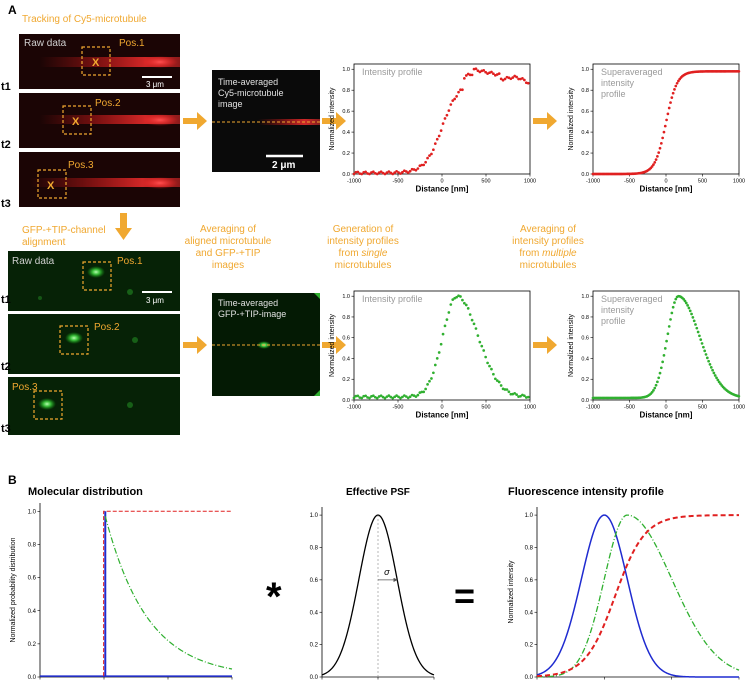 The width and height of the screenshot is (750, 682). Describe the element at coordinates (45, 43) in the screenshot. I see `raw-data-label-red: Raw data` at that location.